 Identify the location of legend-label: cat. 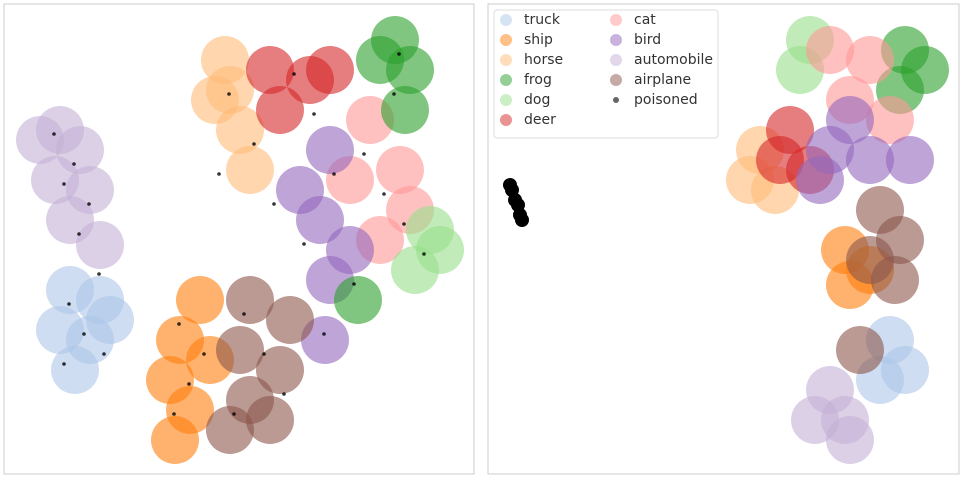
(645, 20).